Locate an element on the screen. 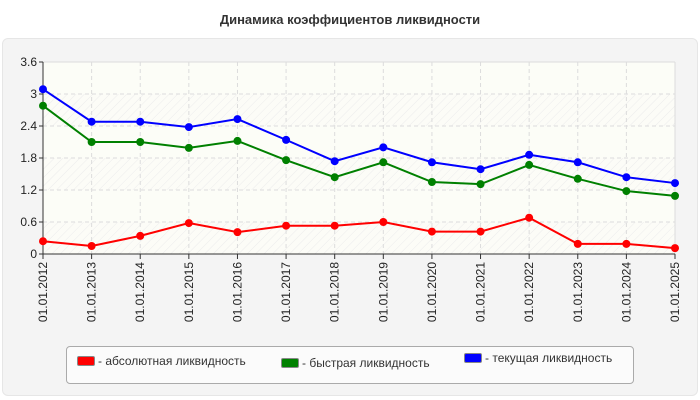 The height and width of the screenshot is (400, 700). legend-label: - быстрая ликвидность is located at coordinates (366, 363).